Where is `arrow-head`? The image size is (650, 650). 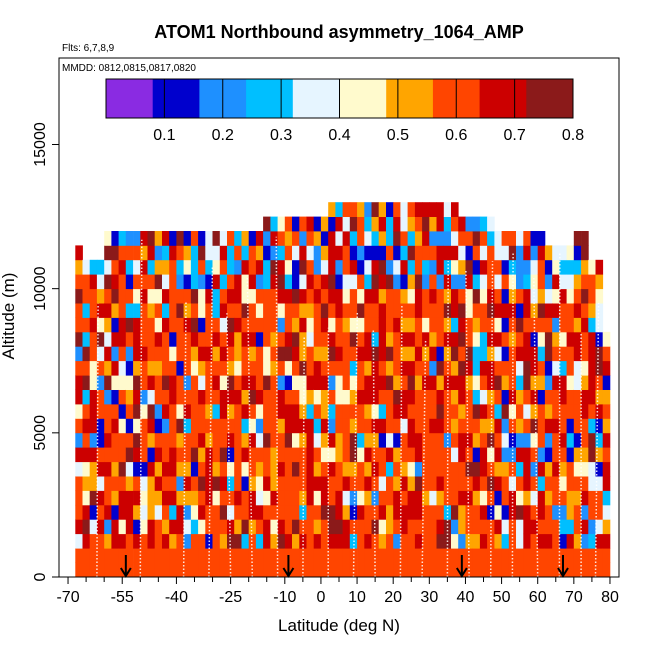 arrow-head is located at coordinates (288, 572).